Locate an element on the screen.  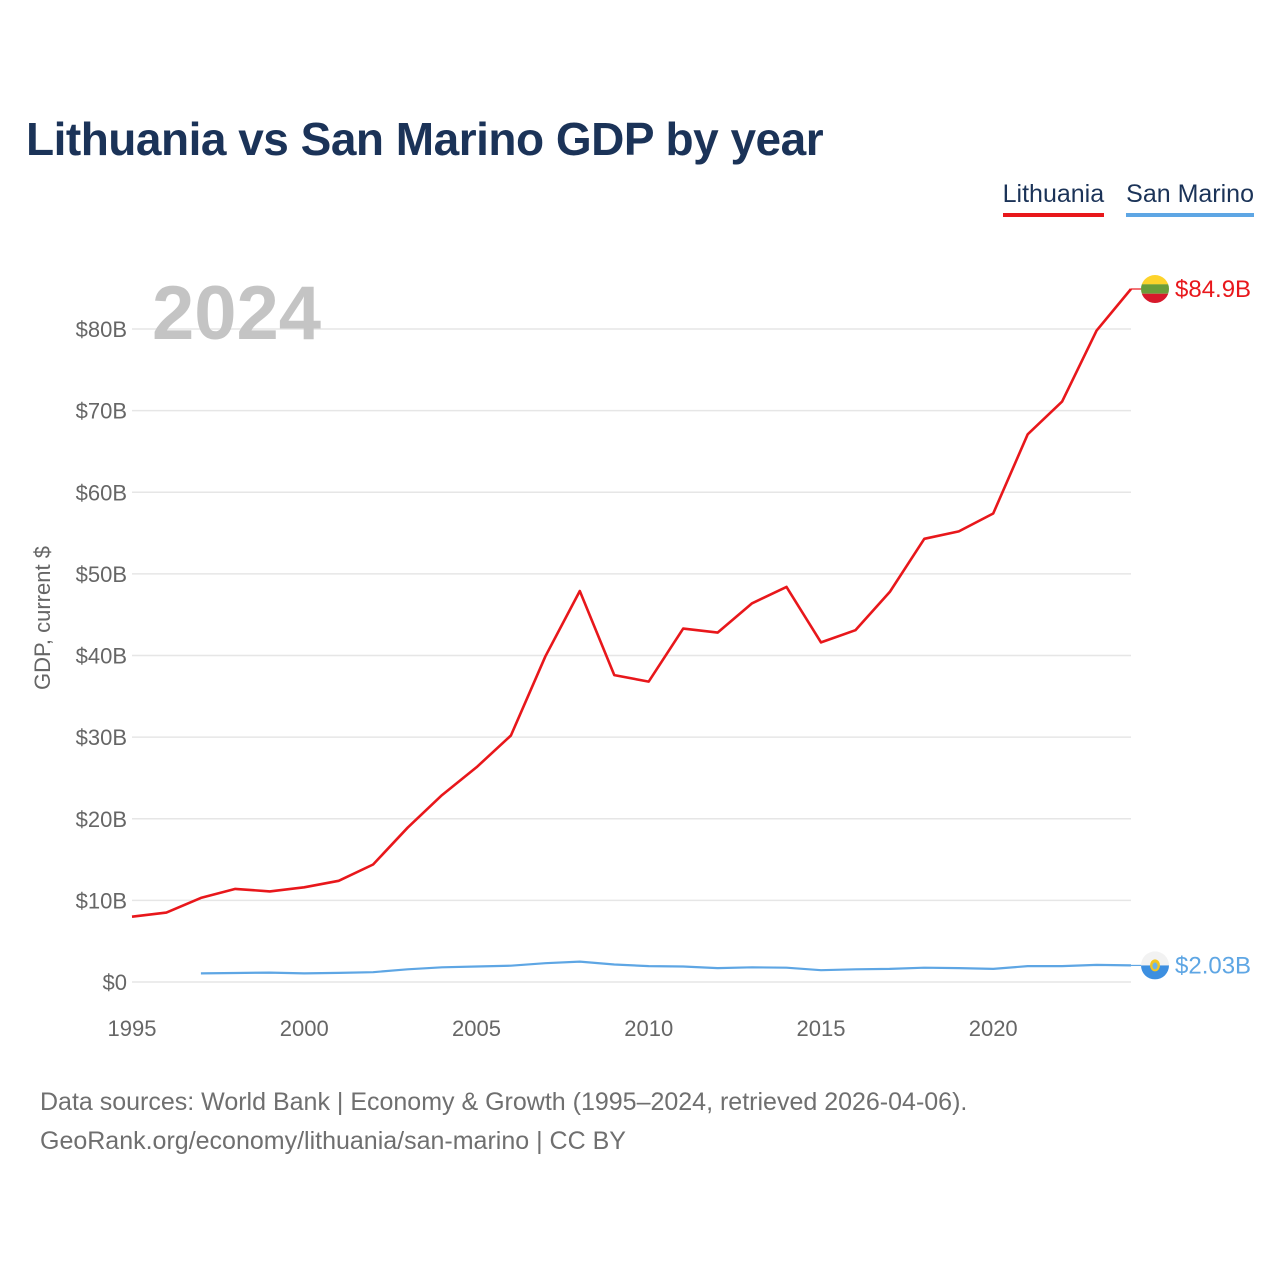
legend-item-san-marino: San Marino is located at coordinates (1190, 198).